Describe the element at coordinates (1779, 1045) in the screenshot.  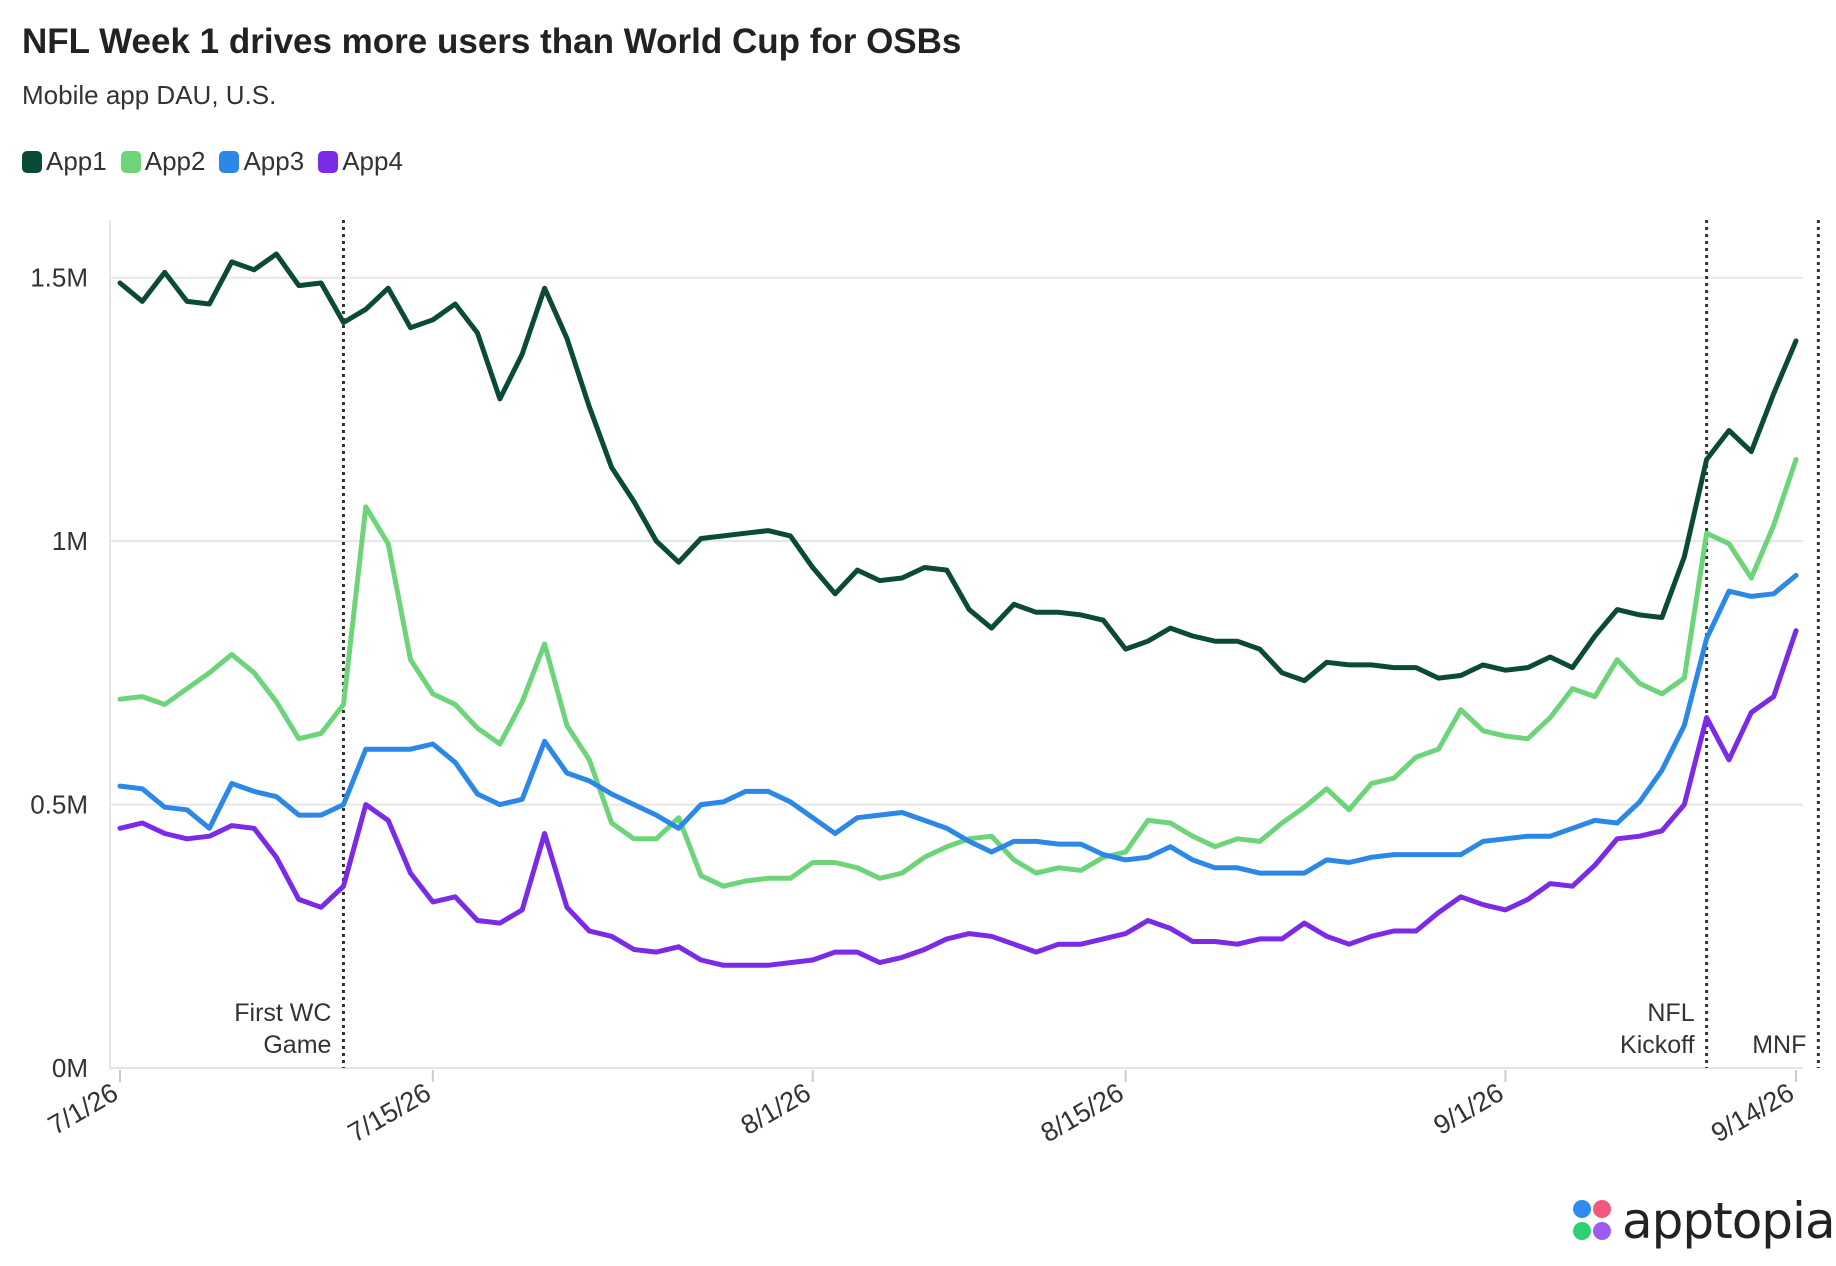
I see `annotation-label: MNF` at that location.